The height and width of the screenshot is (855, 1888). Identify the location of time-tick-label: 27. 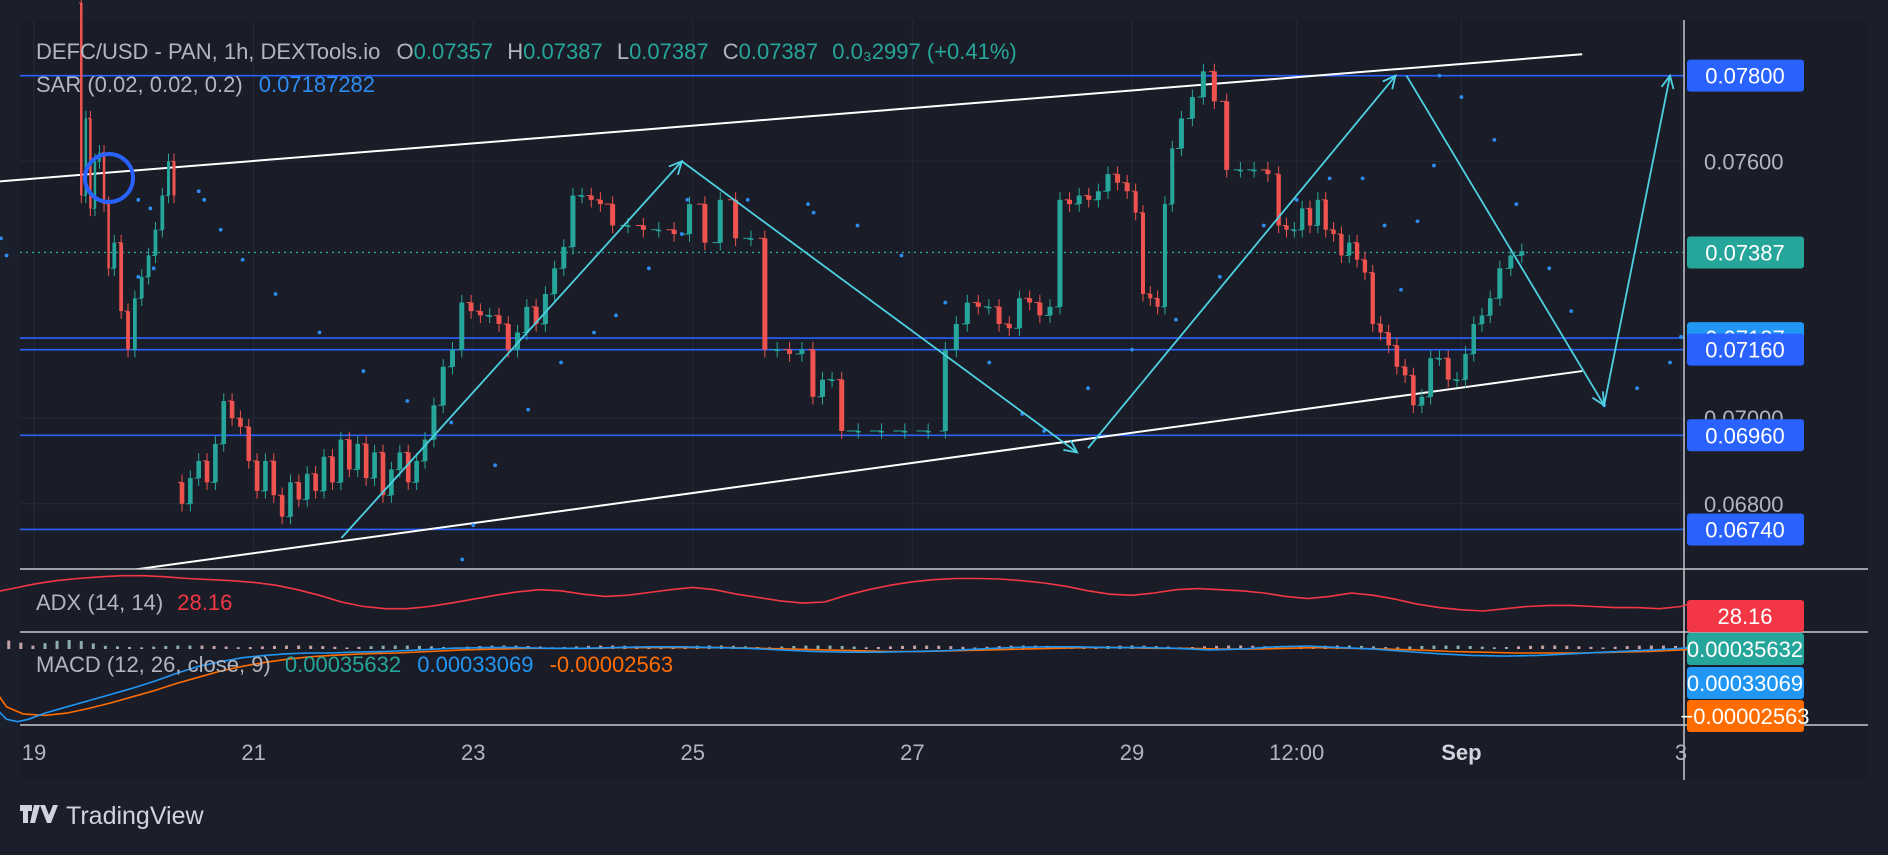
(912, 752).